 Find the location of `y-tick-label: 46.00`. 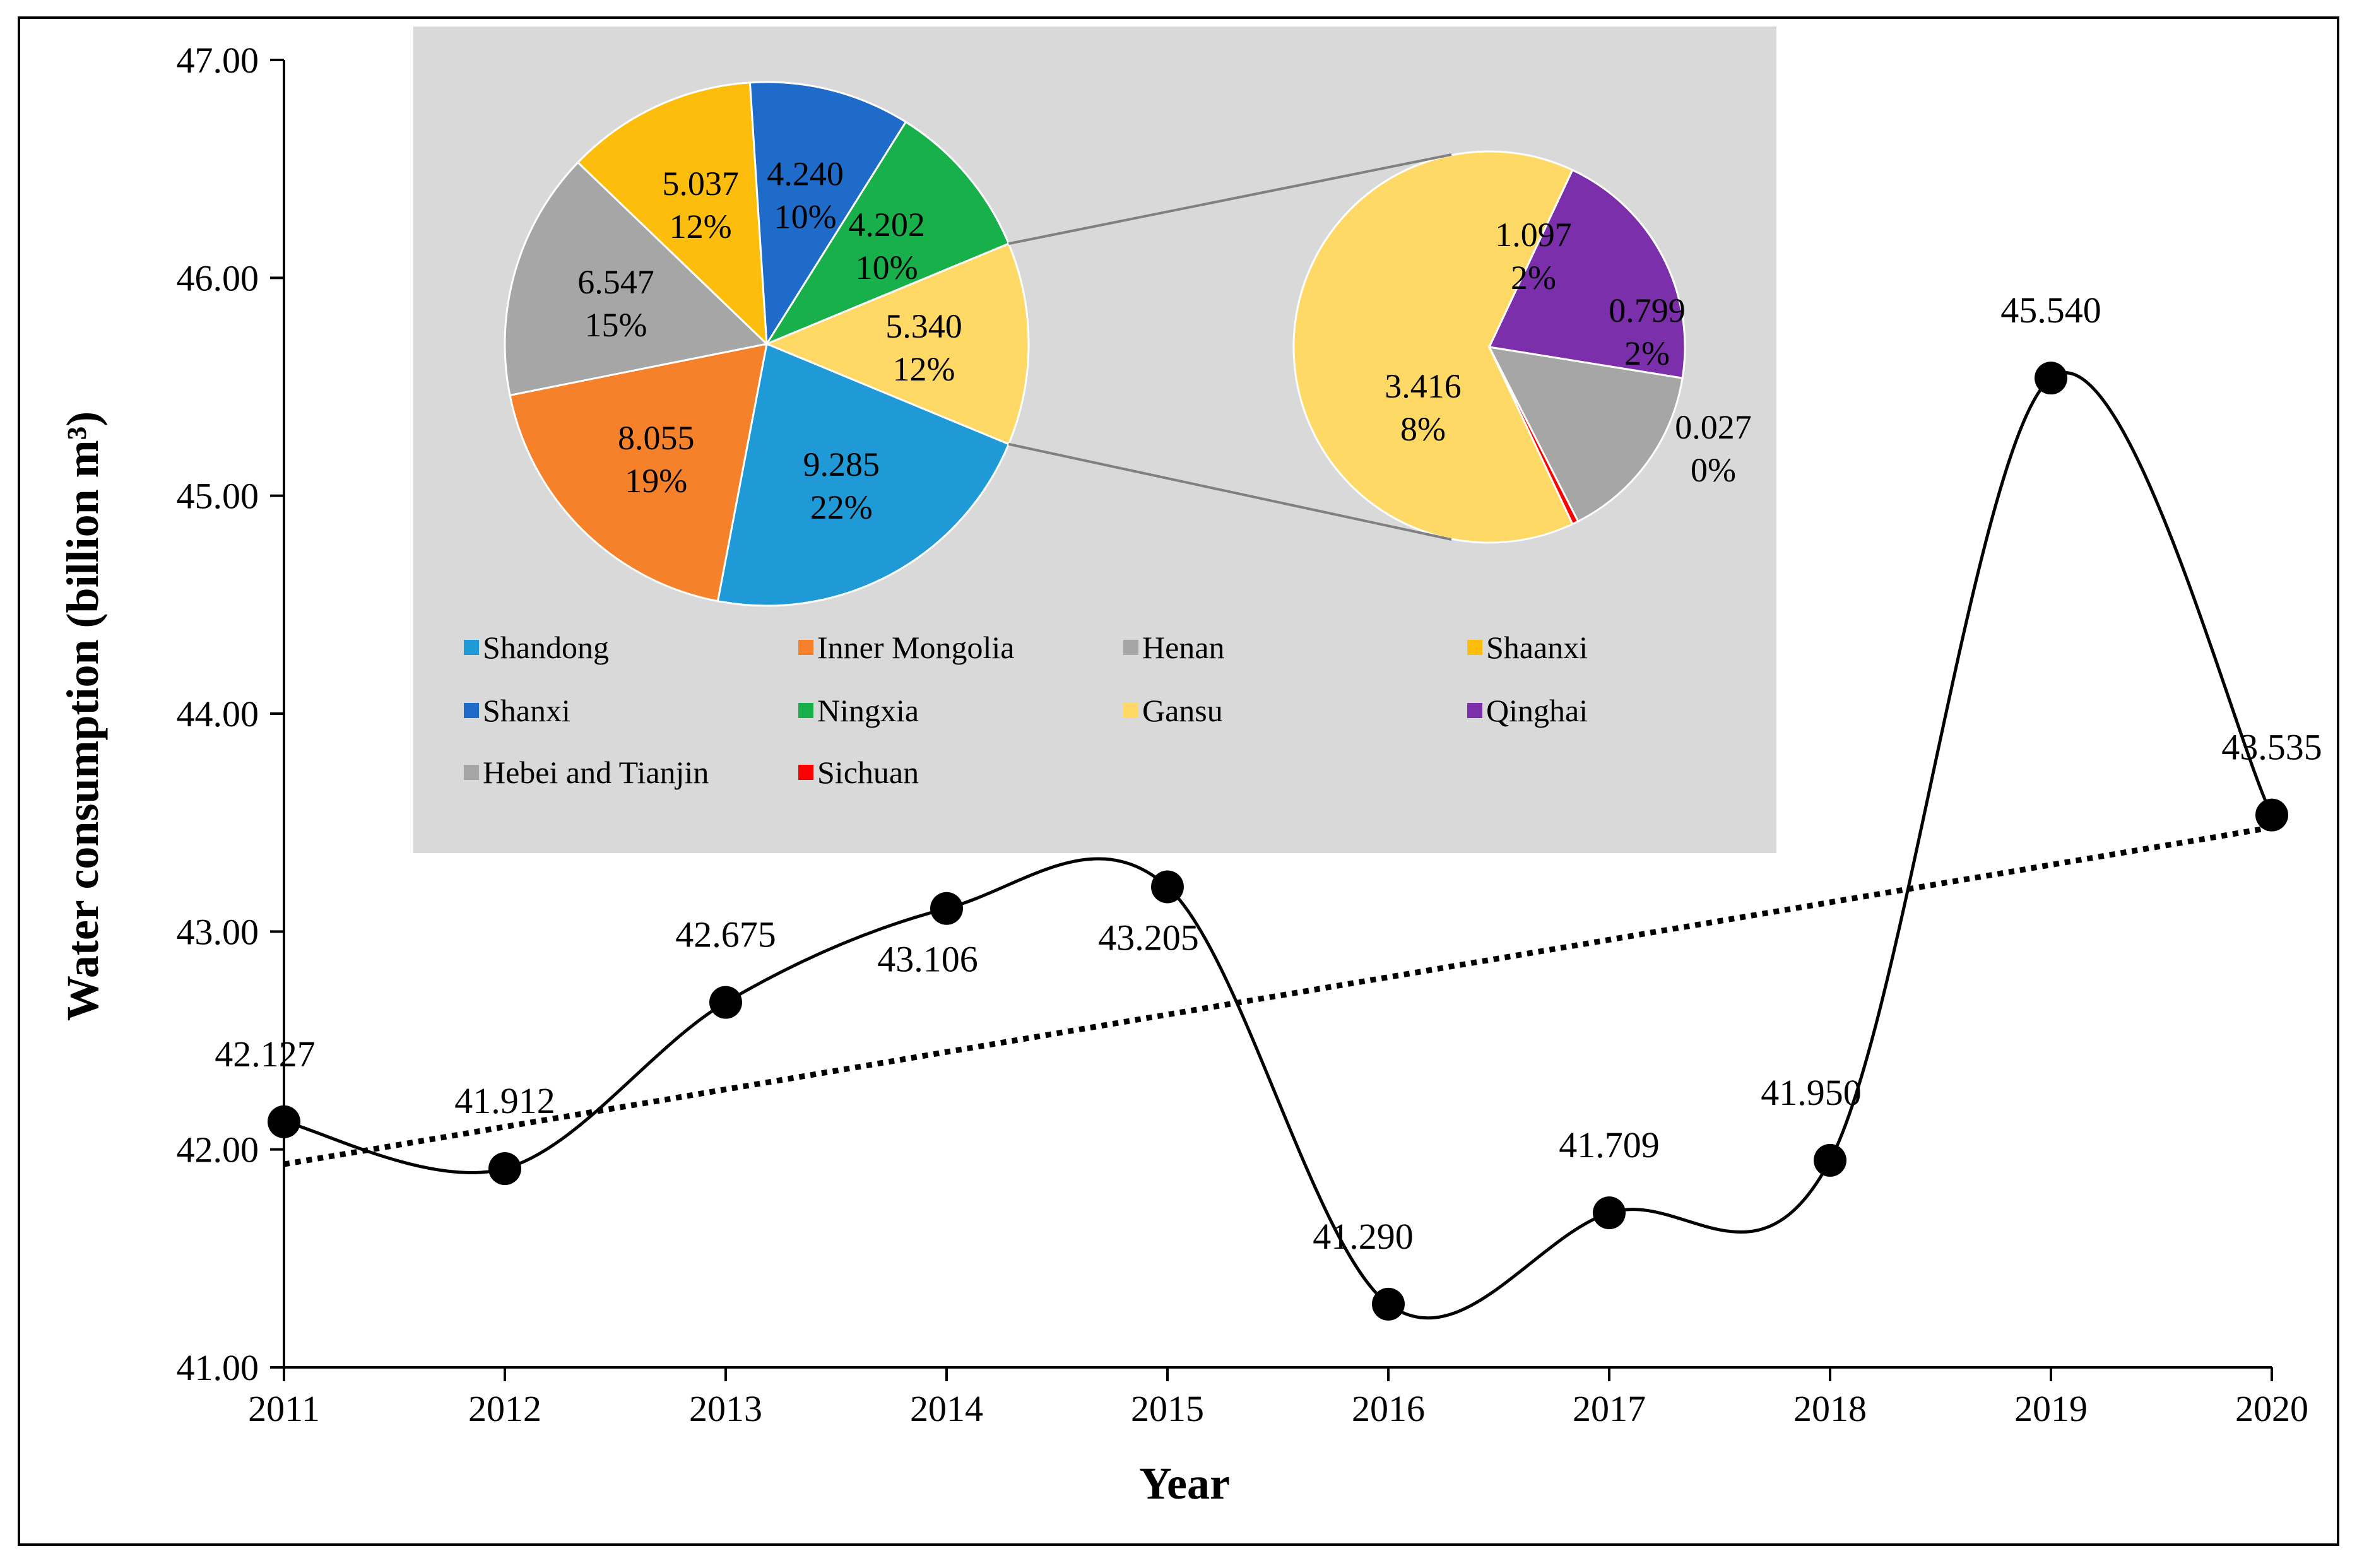

y-tick-label: 46.00 is located at coordinates (218, 278).